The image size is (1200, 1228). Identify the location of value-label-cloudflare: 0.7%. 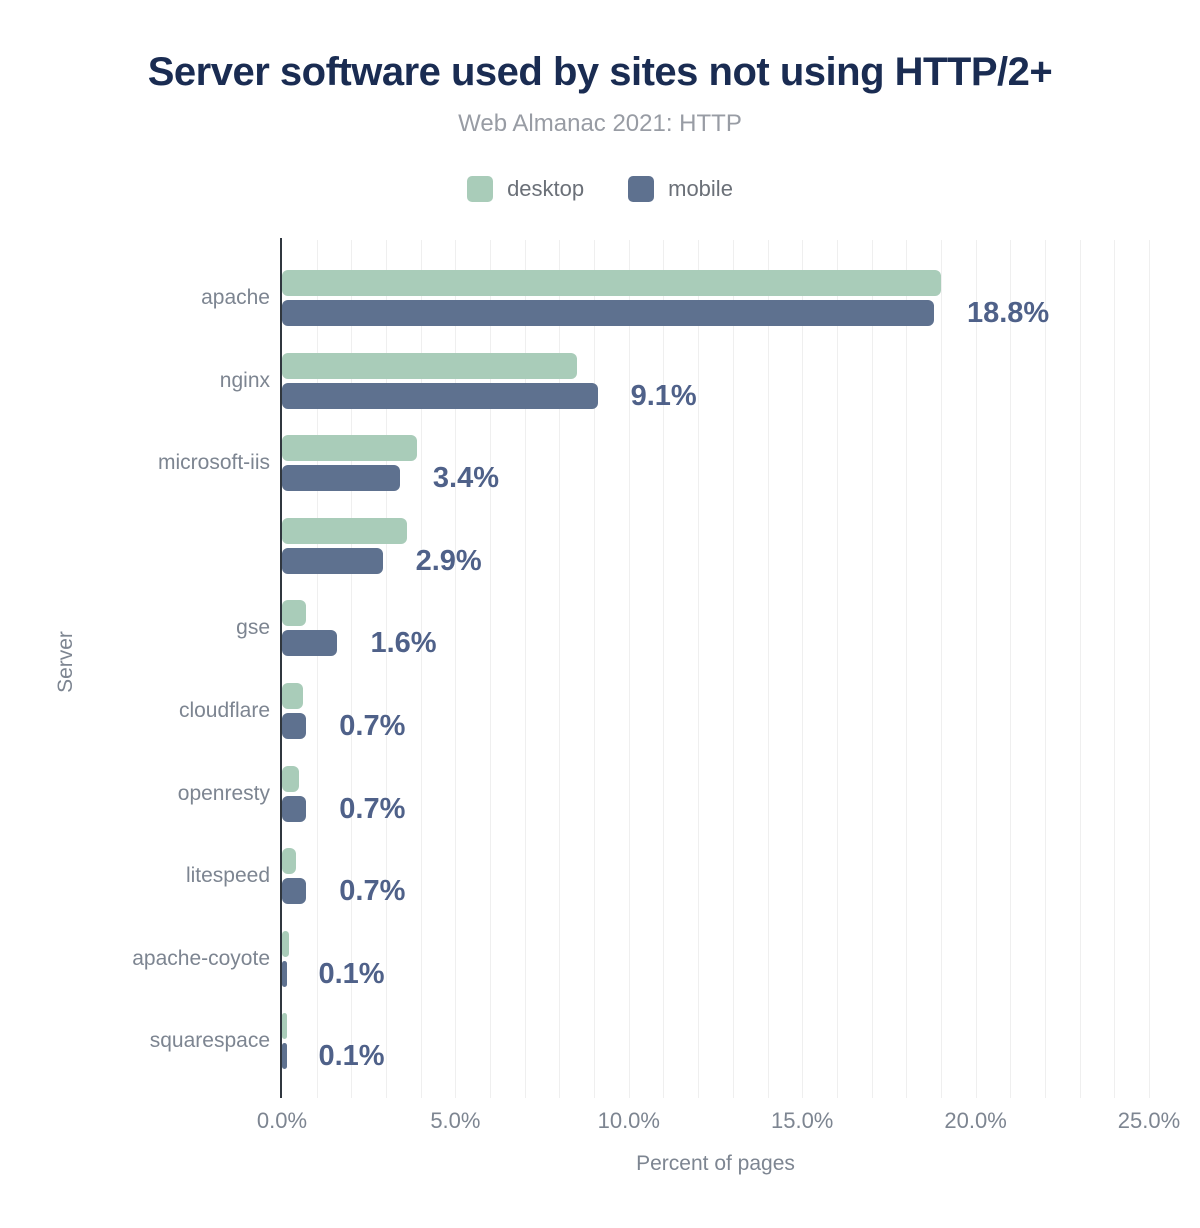
(372, 726).